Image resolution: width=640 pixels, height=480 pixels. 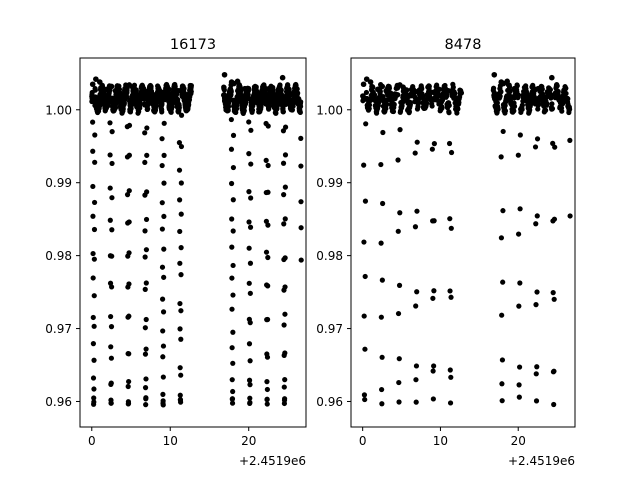 What do you see at coordinates (442, 437) in the screenshot?
I see `x-axis-ticks: 0 10 20` at bounding box center [442, 437].